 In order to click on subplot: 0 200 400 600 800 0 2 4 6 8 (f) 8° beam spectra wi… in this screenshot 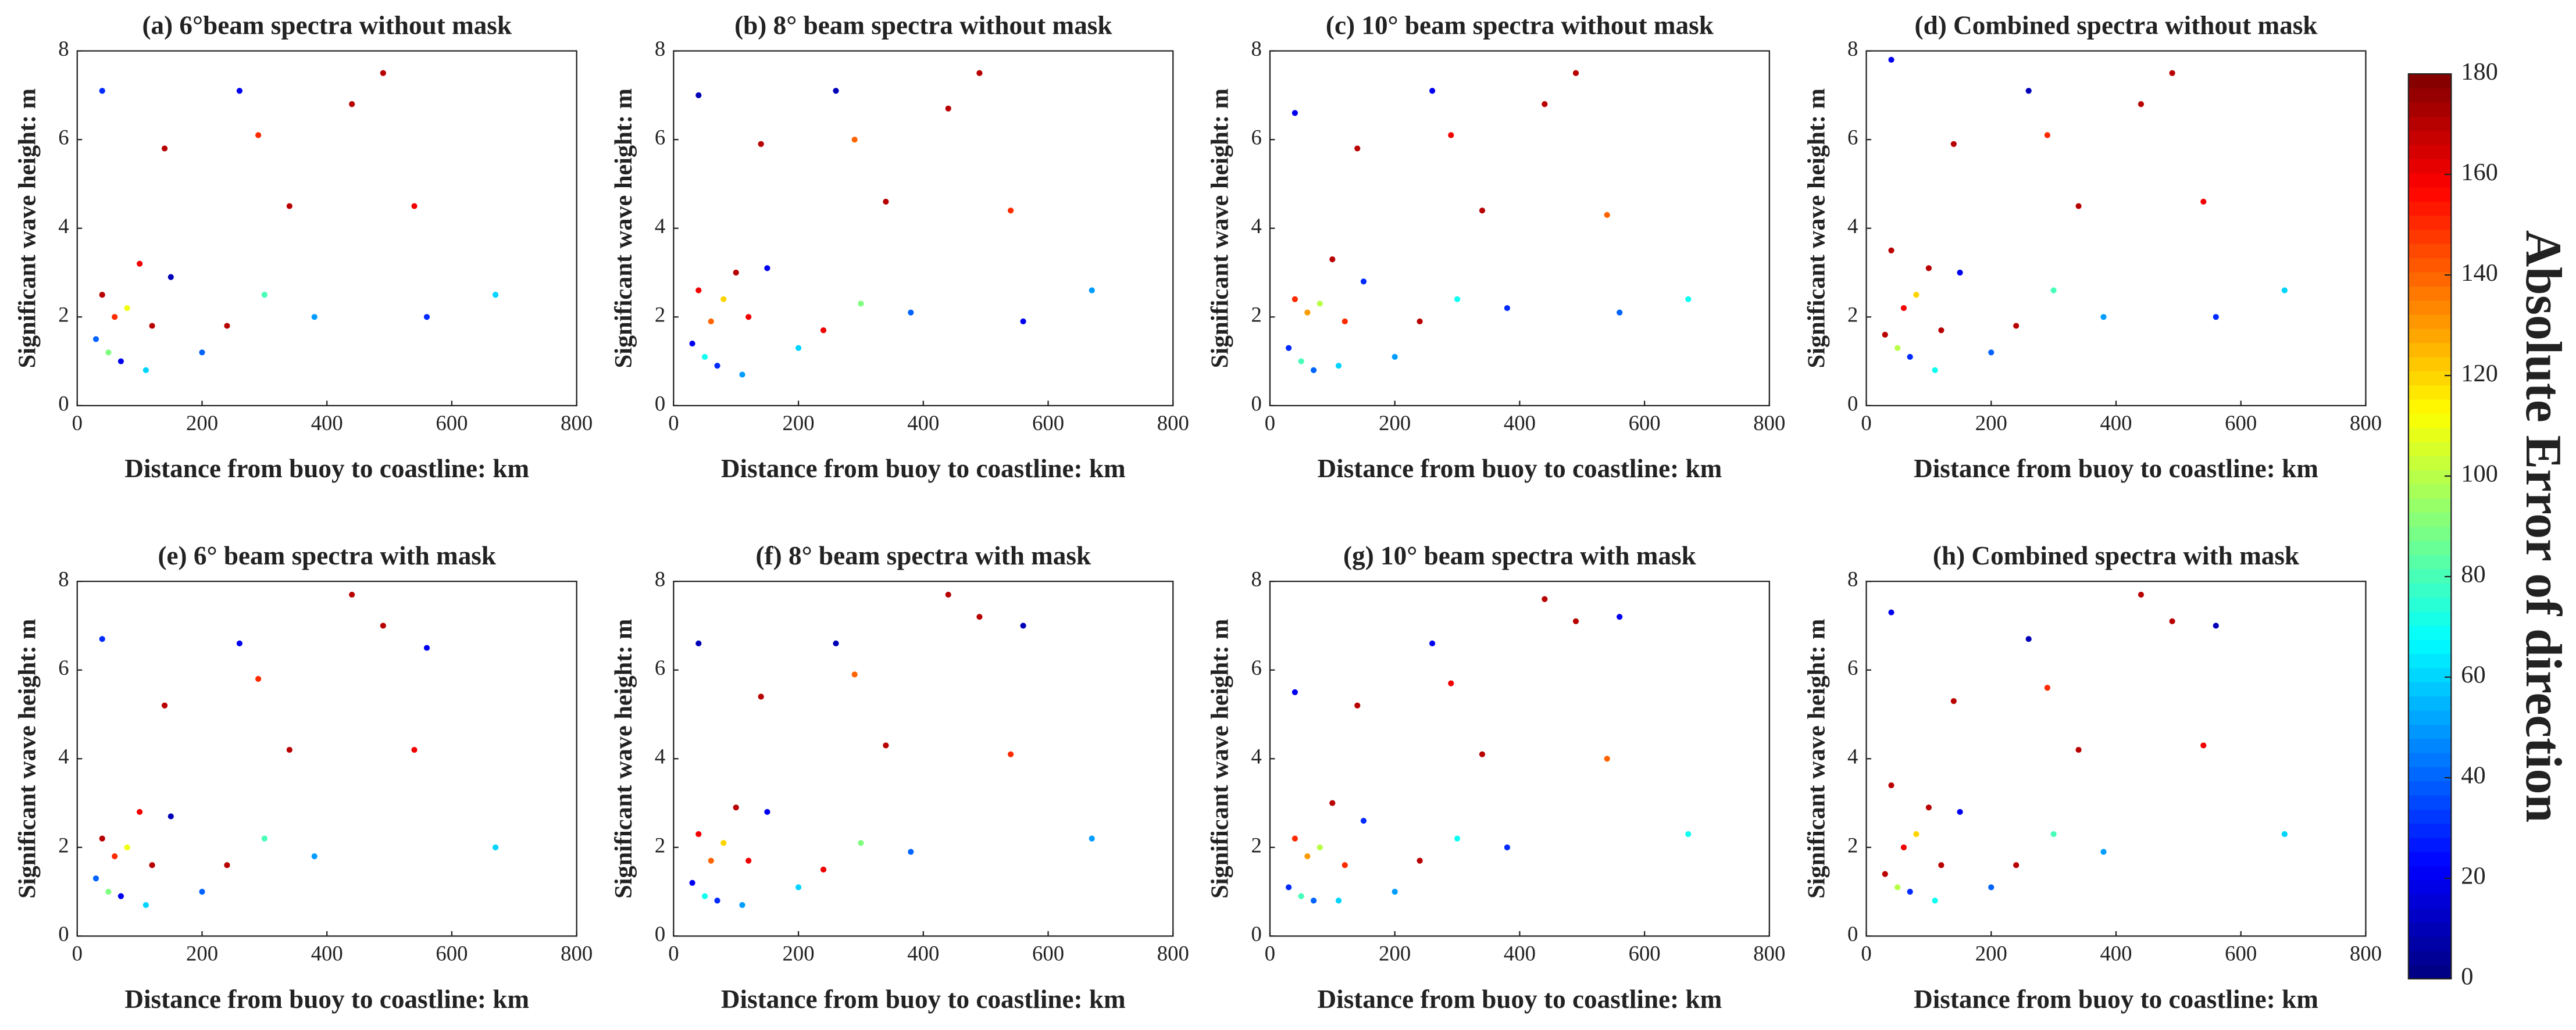, I will do `click(900, 777)`.